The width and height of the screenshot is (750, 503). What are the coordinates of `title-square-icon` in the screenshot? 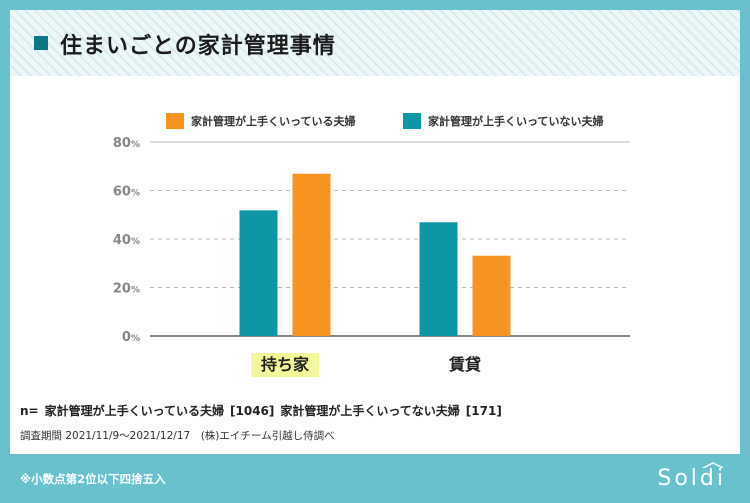 It's located at (41, 43).